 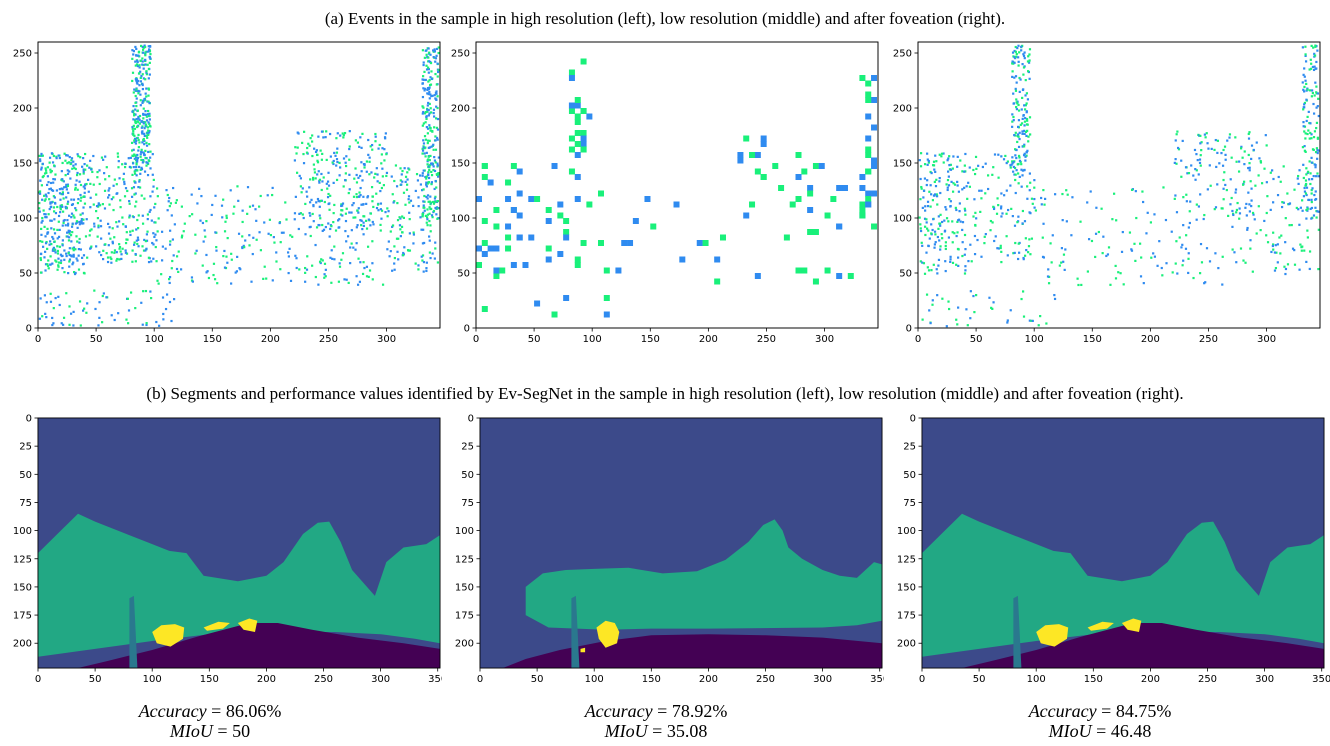 I want to click on miou-value: 50, so click(x=241, y=731).